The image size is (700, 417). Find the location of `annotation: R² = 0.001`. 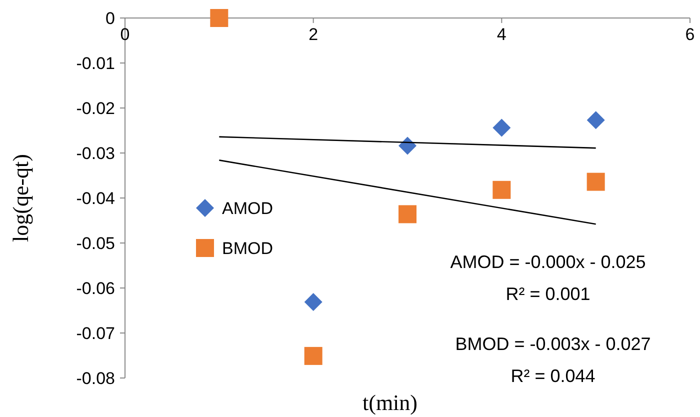

annotation: R² = 0.001 is located at coordinates (548, 294).